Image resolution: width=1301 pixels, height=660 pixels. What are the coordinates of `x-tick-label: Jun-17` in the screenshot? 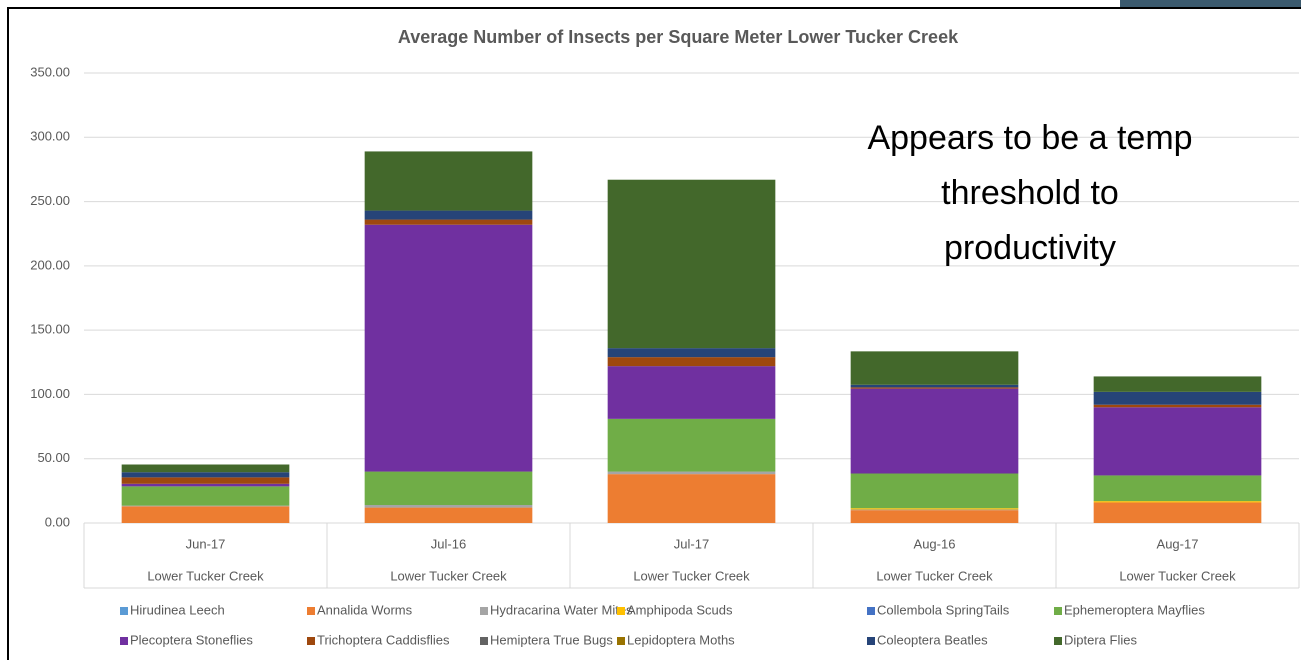 It's located at (206, 543).